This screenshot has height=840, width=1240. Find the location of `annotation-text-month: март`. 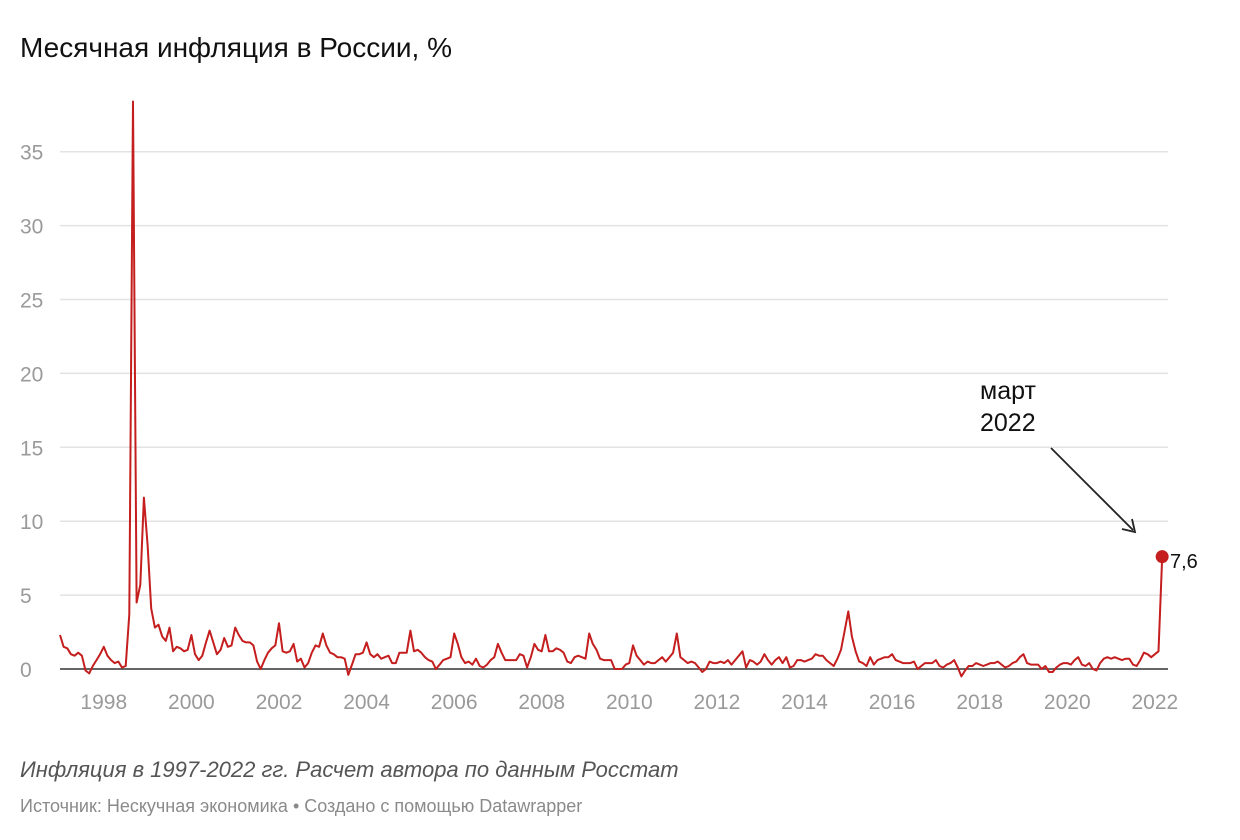

annotation-text-month: март is located at coordinates (1008, 391).